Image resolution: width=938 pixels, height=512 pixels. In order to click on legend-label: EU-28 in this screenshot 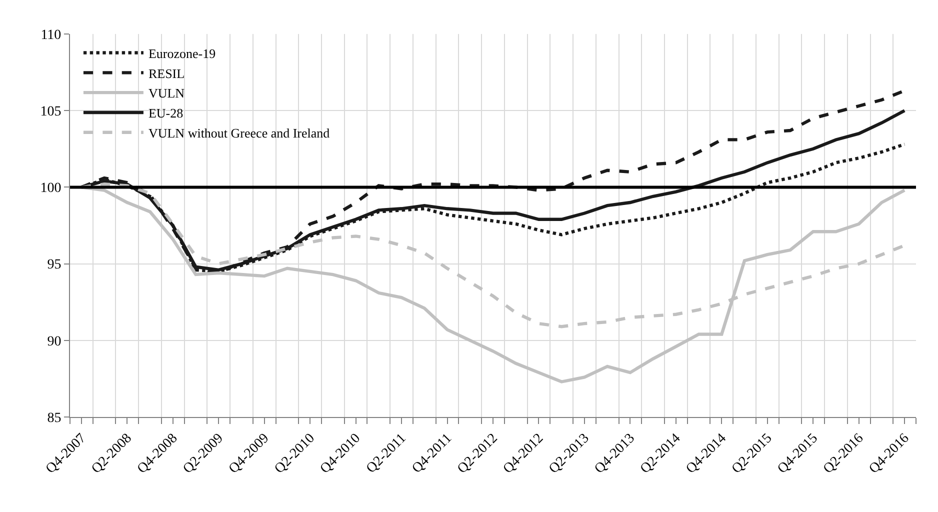, I will do `click(166, 113)`.